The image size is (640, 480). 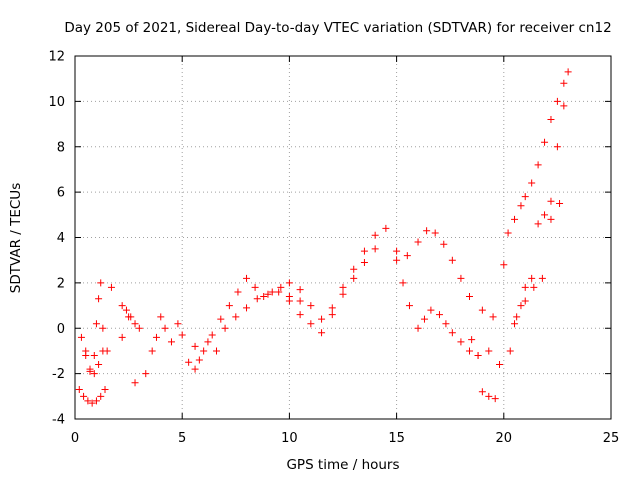 I want to click on series-track-r, so click(x=535, y=277).